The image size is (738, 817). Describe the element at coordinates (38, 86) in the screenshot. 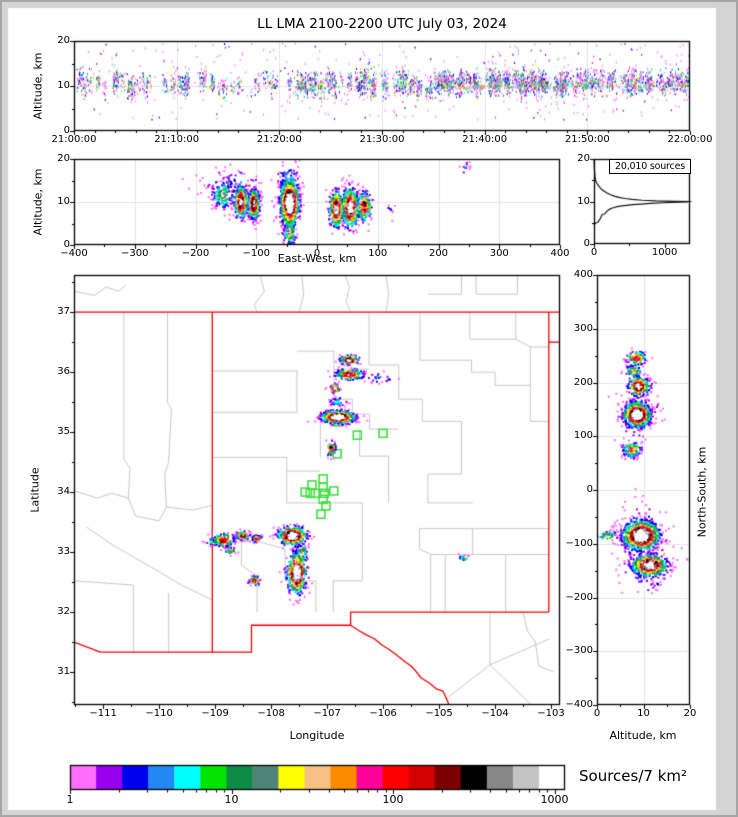

I see `time-panel-ylabel: Altitude, km` at that location.